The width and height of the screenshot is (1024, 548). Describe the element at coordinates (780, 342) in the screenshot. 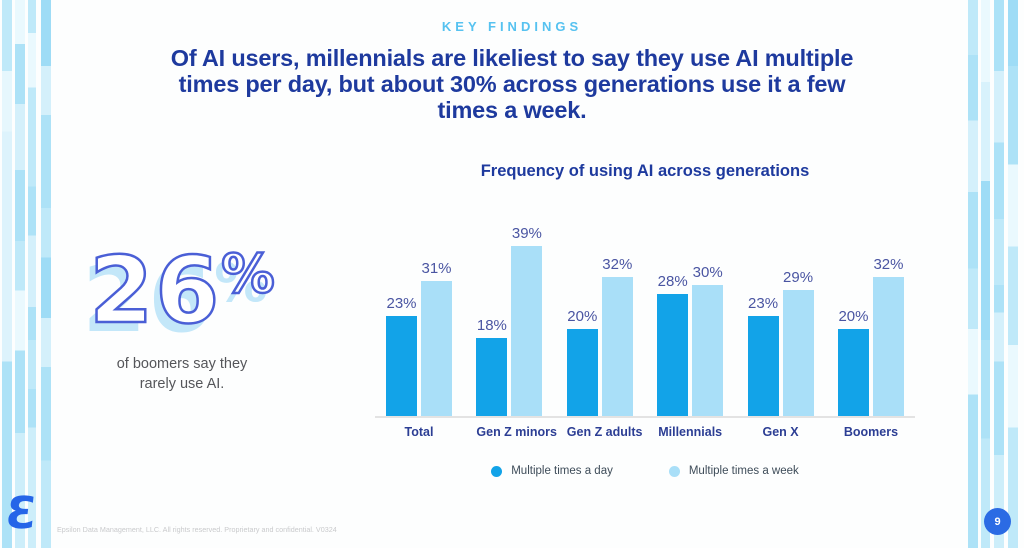

I see `bar-group: 23% 29%` at that location.